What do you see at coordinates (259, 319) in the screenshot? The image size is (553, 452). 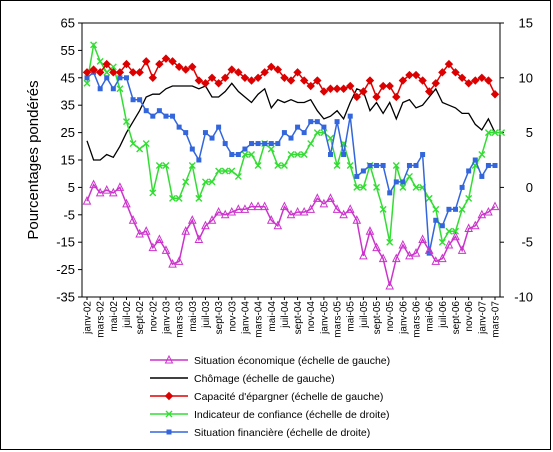 I see `x-tick-label: mars-04` at bounding box center [259, 319].